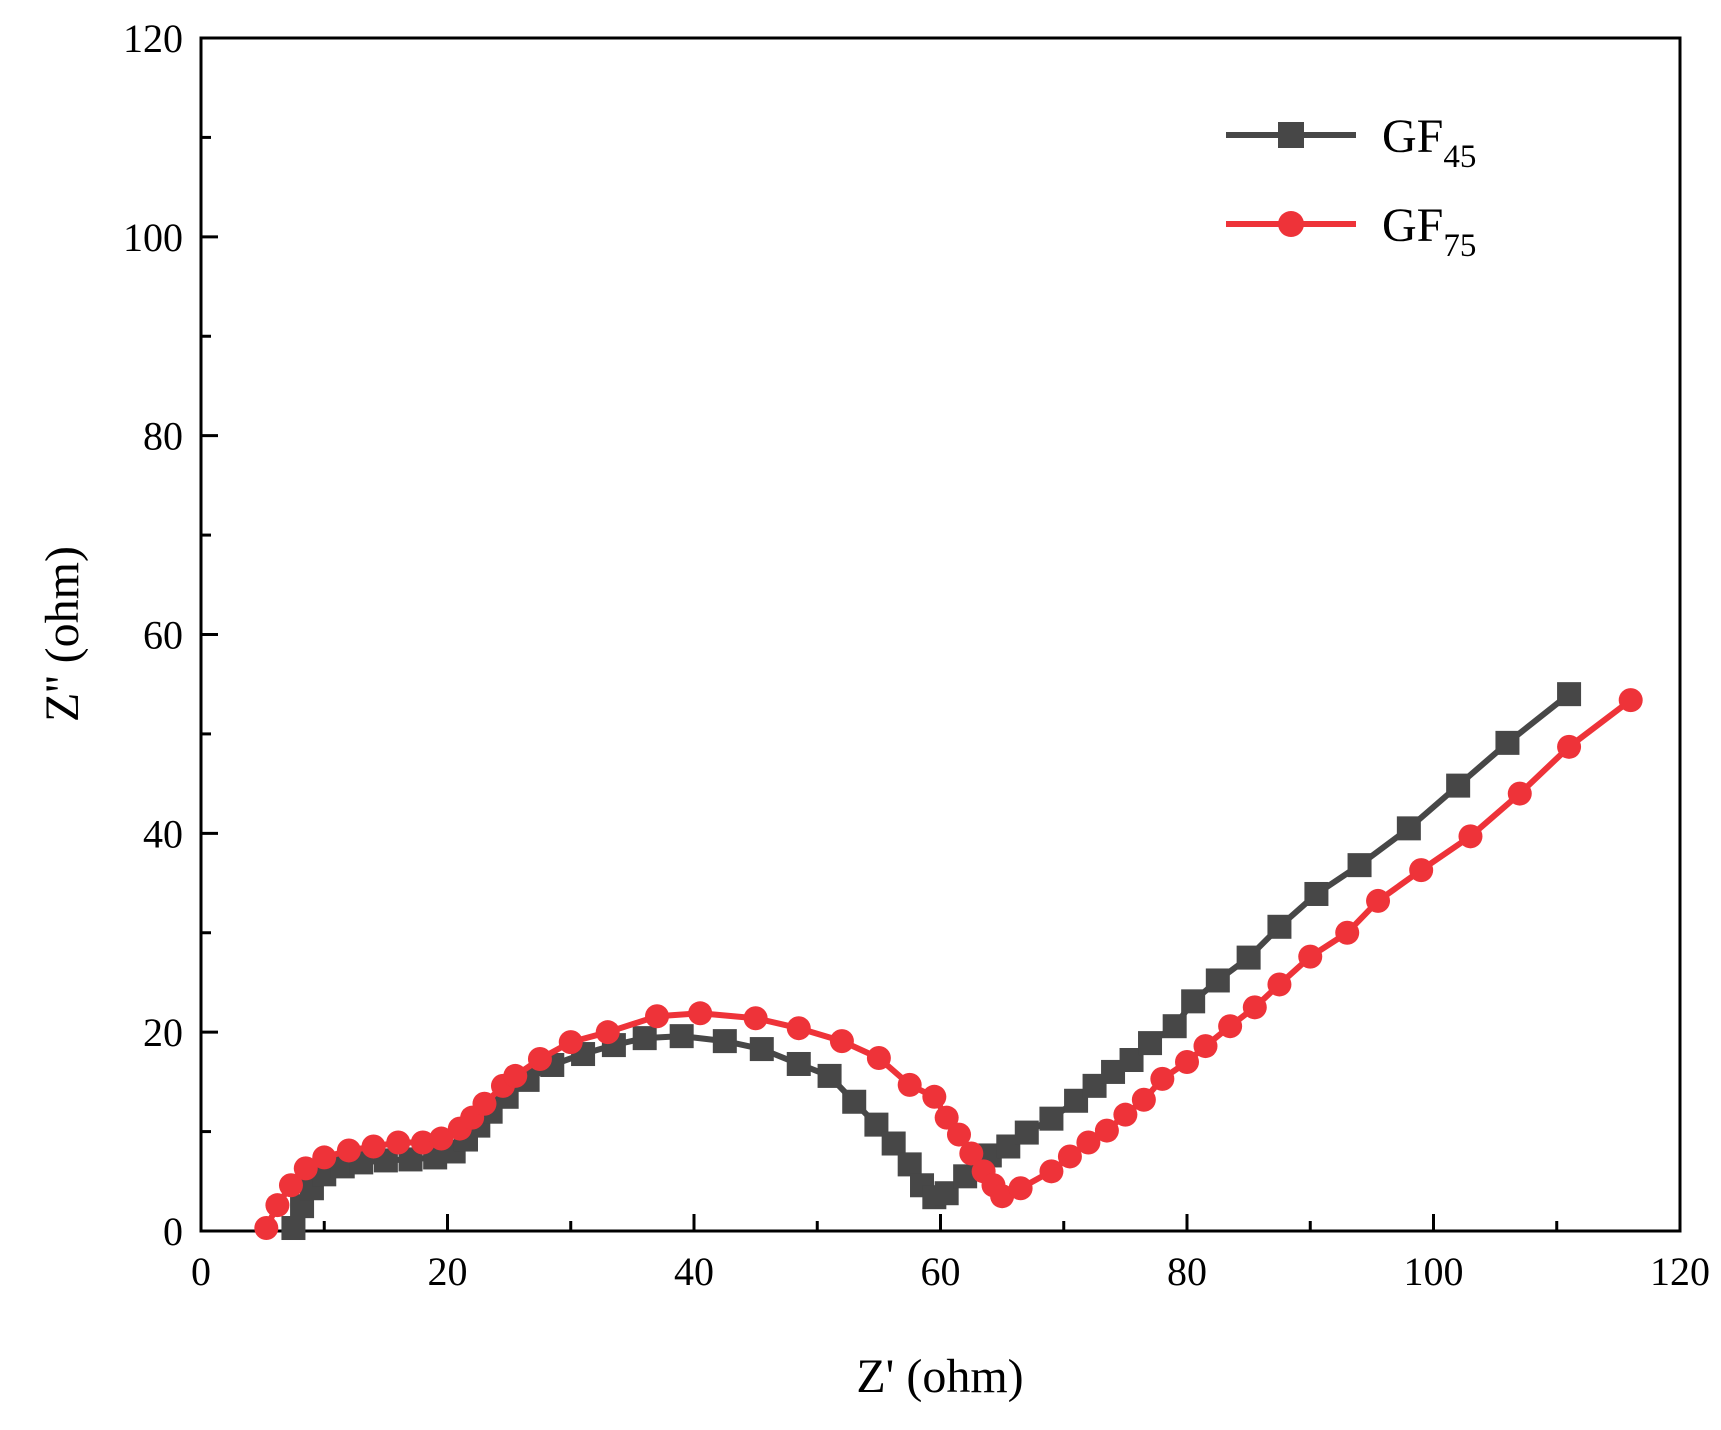 The width and height of the screenshot is (1721, 1430). Describe the element at coordinates (163, 635) in the screenshot. I see `y-tick-label: 60` at that location.